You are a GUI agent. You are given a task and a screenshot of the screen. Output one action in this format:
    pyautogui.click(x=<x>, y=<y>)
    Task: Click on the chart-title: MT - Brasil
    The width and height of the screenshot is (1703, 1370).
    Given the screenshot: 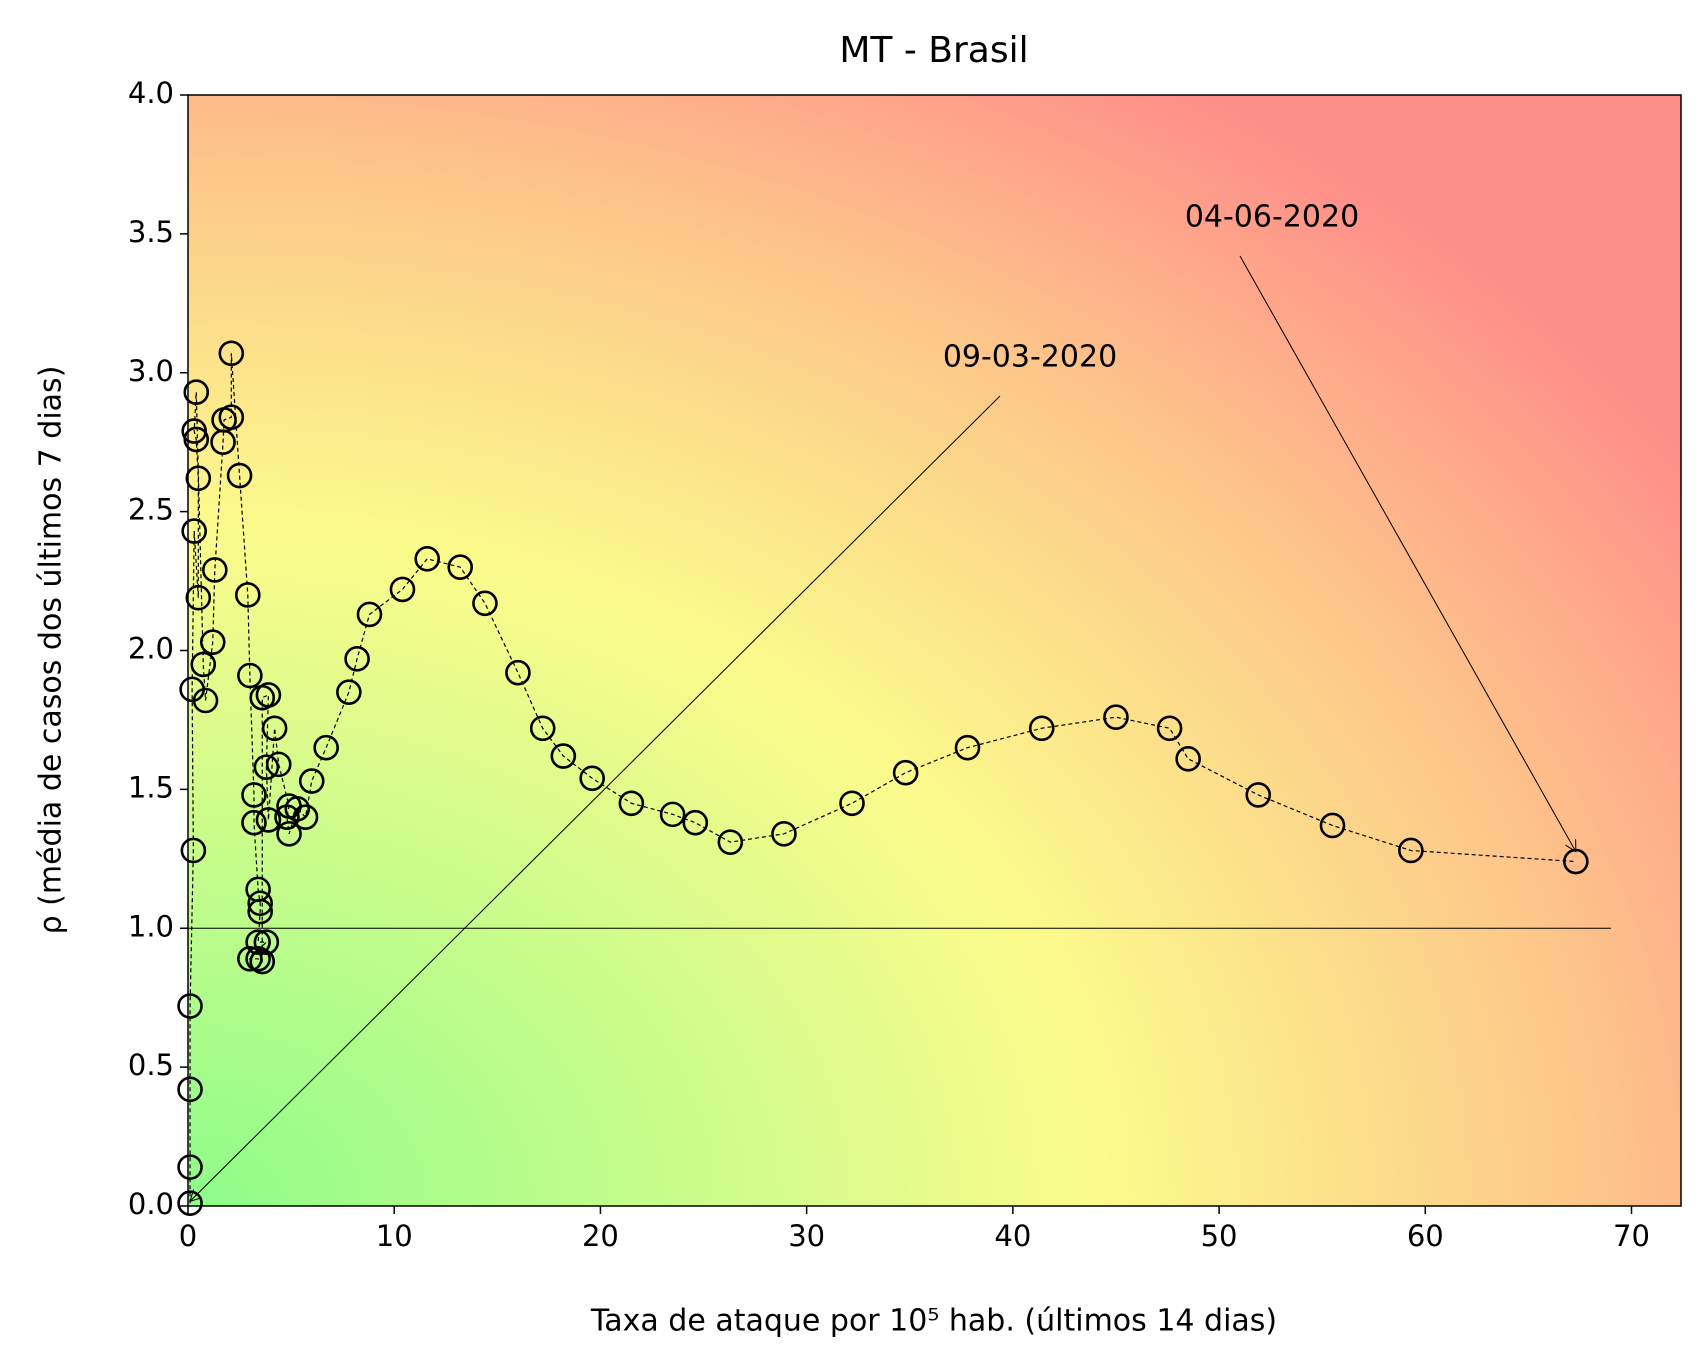 What is the action you would take?
    pyautogui.click(x=933, y=50)
    